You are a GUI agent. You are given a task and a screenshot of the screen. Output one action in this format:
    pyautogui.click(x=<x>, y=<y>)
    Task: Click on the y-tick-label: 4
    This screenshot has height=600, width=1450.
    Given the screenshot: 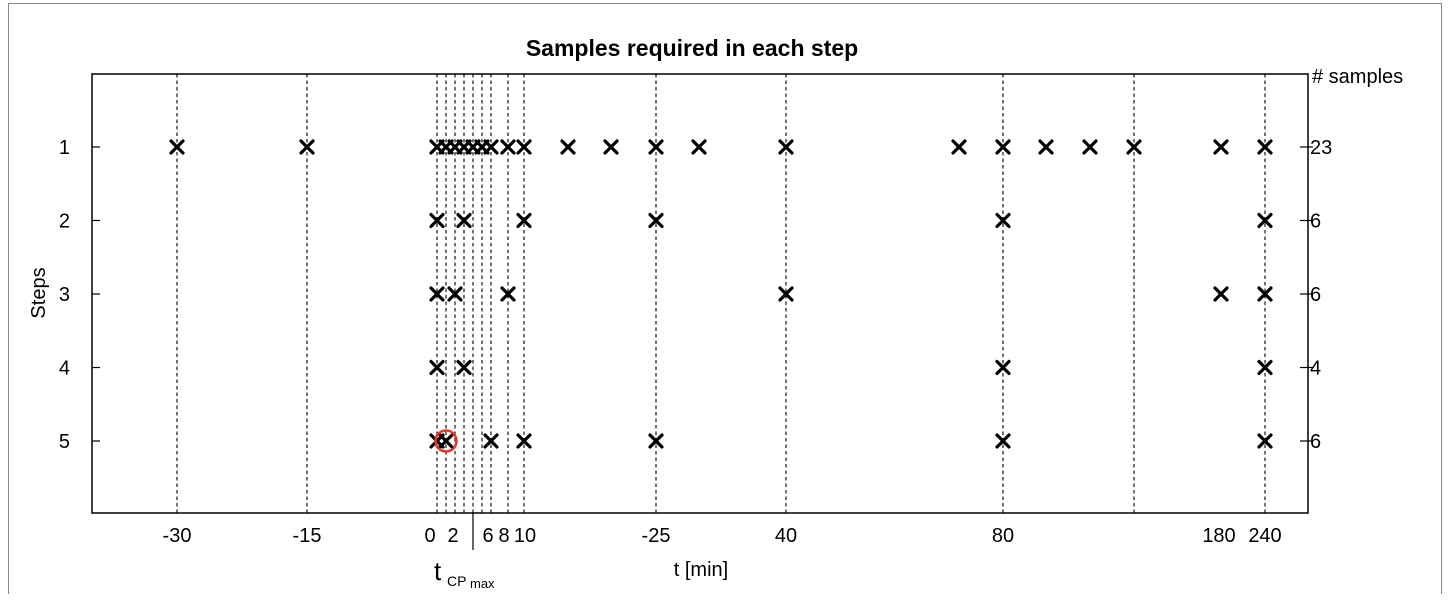 What is the action you would take?
    pyautogui.click(x=64, y=369)
    